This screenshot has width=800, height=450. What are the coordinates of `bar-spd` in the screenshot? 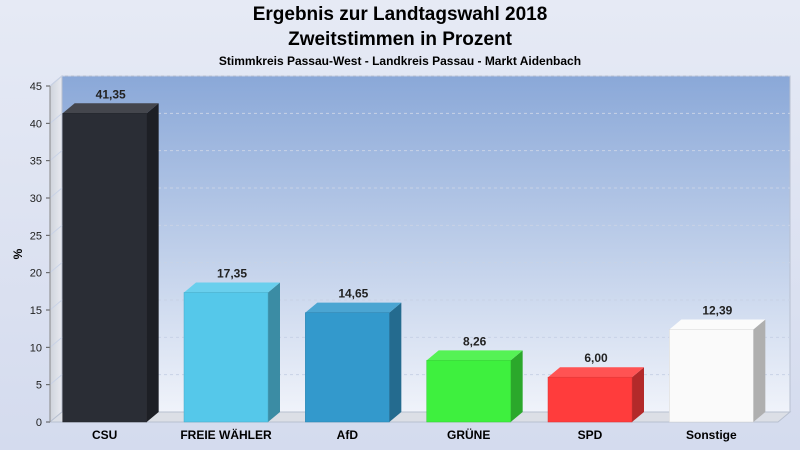 It's located at (595, 395).